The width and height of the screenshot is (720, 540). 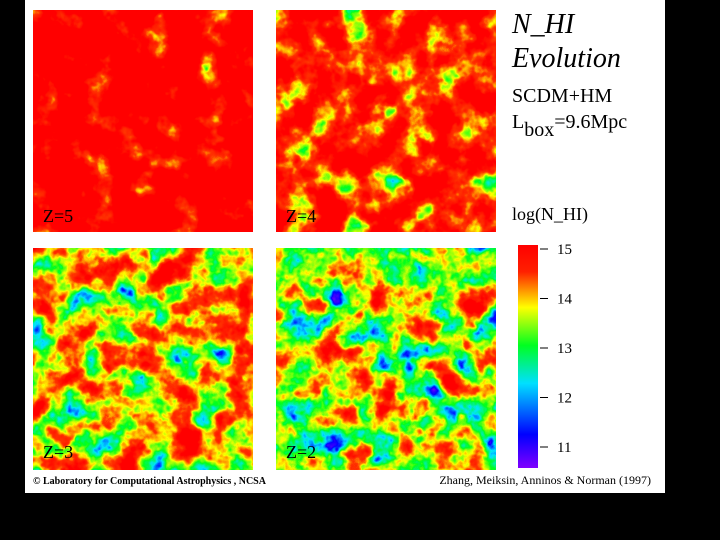 I want to click on colorbar, so click(x=528, y=356).